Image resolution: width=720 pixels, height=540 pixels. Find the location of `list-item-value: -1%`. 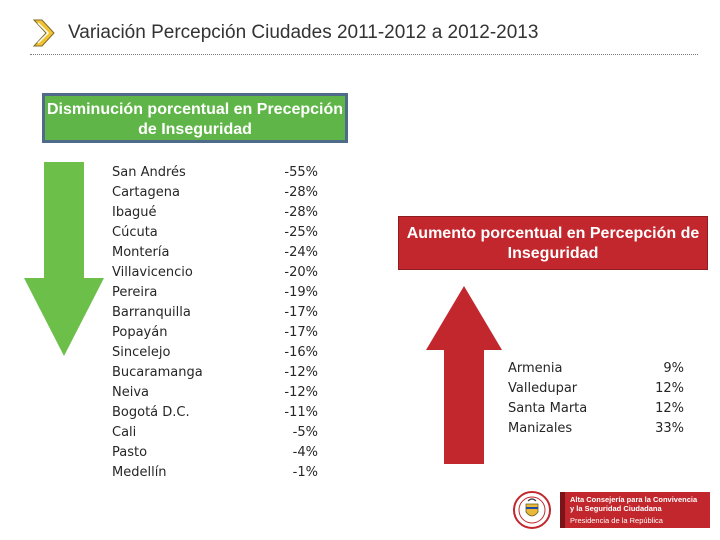

list-item-value: -1% is located at coordinates (305, 472).